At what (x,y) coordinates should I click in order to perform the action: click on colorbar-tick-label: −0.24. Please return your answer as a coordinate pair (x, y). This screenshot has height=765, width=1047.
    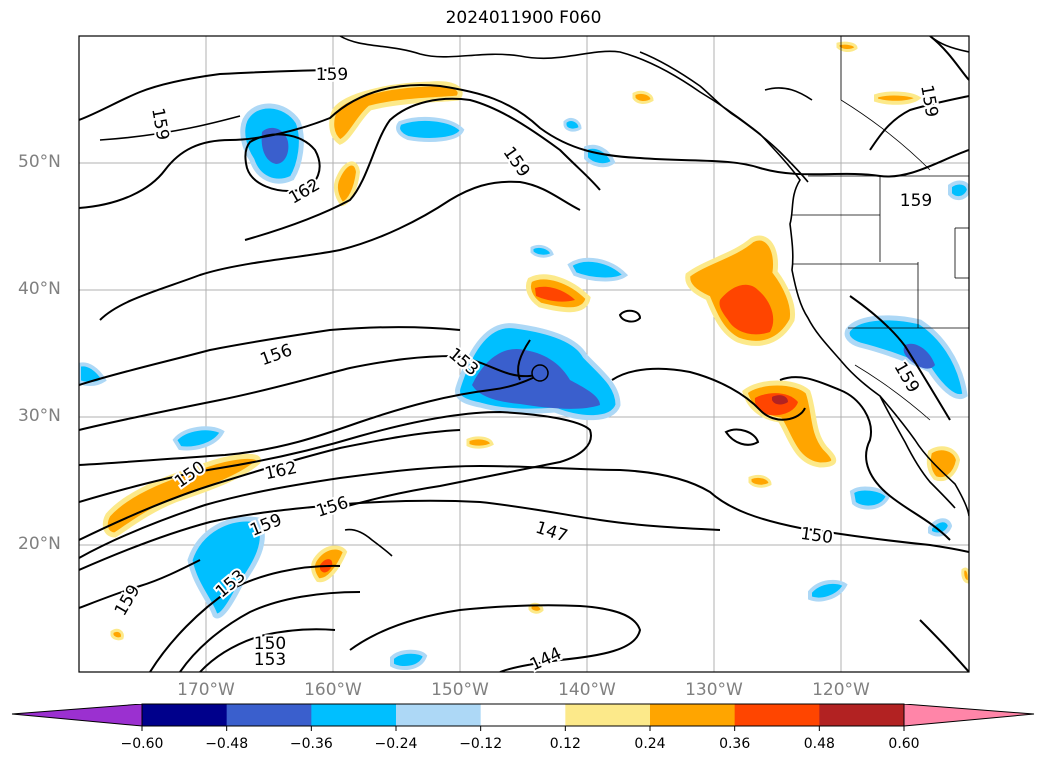
    Looking at the image, I should click on (396, 744).